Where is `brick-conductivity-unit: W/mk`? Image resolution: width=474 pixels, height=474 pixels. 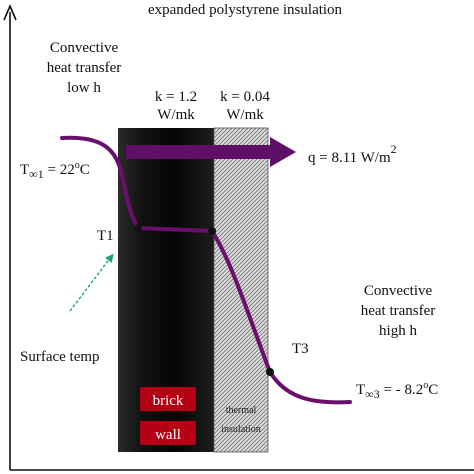 brick-conductivity-unit: W/mk is located at coordinates (176, 115).